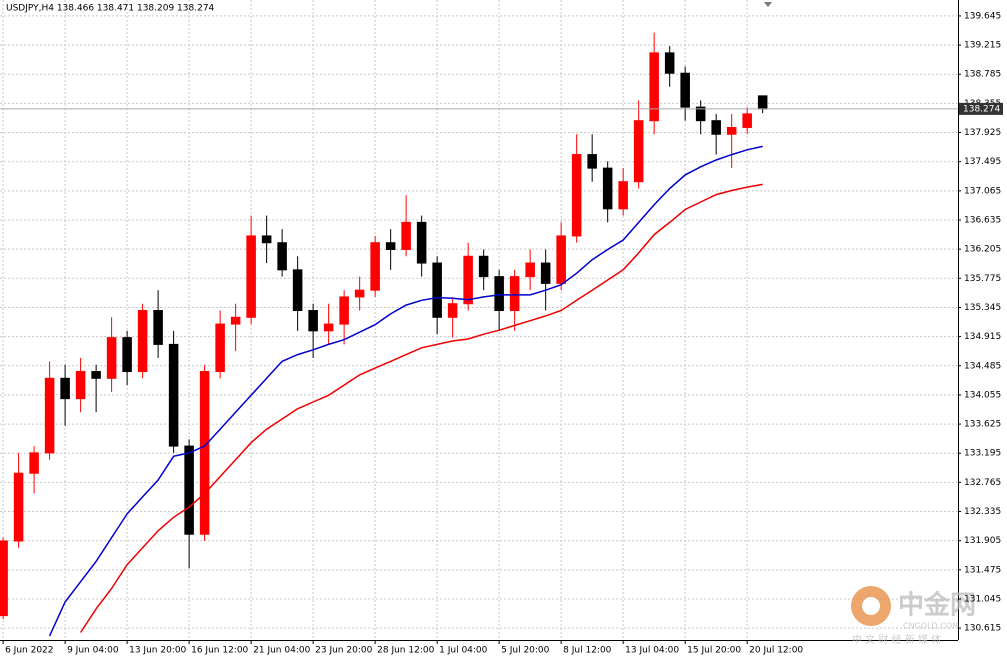  What do you see at coordinates (982, 133) in the screenshot?
I see `y-tick-label: 137.925` at bounding box center [982, 133].